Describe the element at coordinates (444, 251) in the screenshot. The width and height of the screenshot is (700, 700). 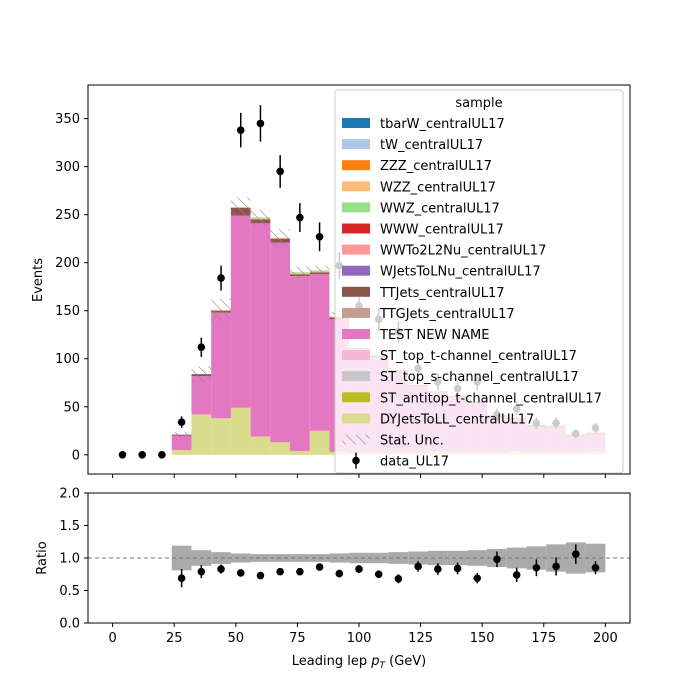
I see `legend-entry-wwto2l2nu-centralul17: WWTo2L2Nu_centralUL17` at that location.